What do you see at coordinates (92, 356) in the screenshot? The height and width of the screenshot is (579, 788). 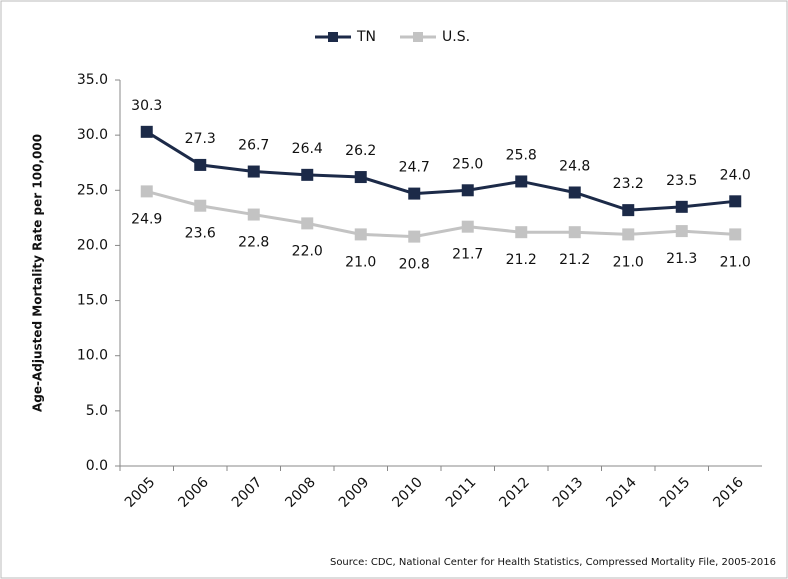 I see `y-tick-label: 10.0` at bounding box center [92, 356].